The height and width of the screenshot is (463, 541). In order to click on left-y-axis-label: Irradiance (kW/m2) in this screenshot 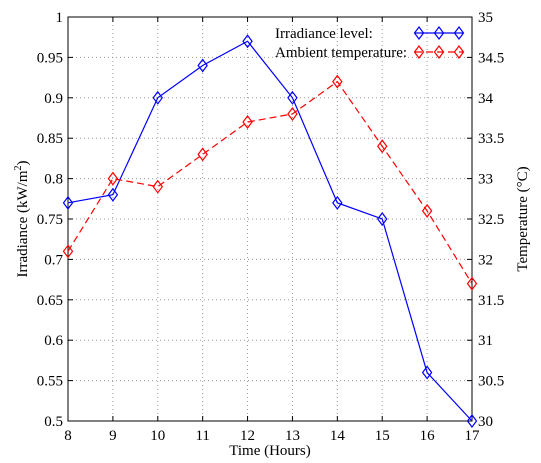, I will do `click(22, 218)`.